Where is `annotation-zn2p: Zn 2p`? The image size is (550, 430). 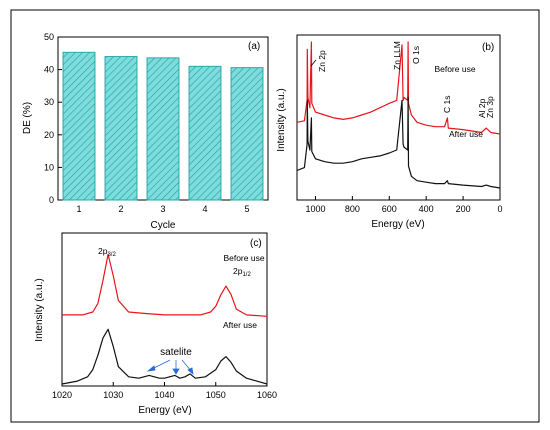 annotation-zn2p: Zn 2p is located at coordinates (322, 61).